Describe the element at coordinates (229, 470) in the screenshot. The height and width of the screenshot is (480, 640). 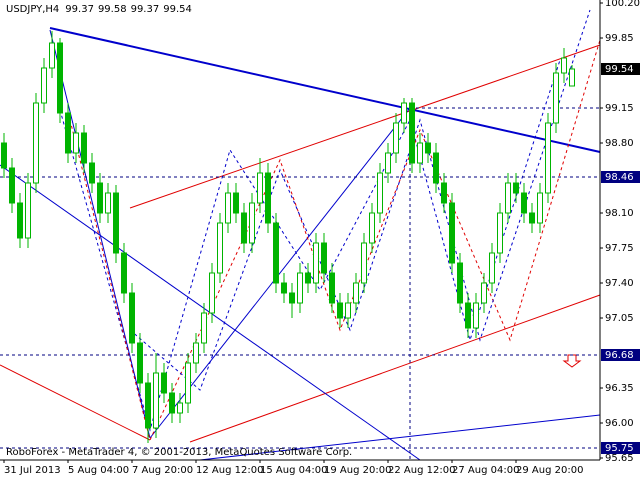
I see `x-tick-label: 12 Aug 12:00` at that location.